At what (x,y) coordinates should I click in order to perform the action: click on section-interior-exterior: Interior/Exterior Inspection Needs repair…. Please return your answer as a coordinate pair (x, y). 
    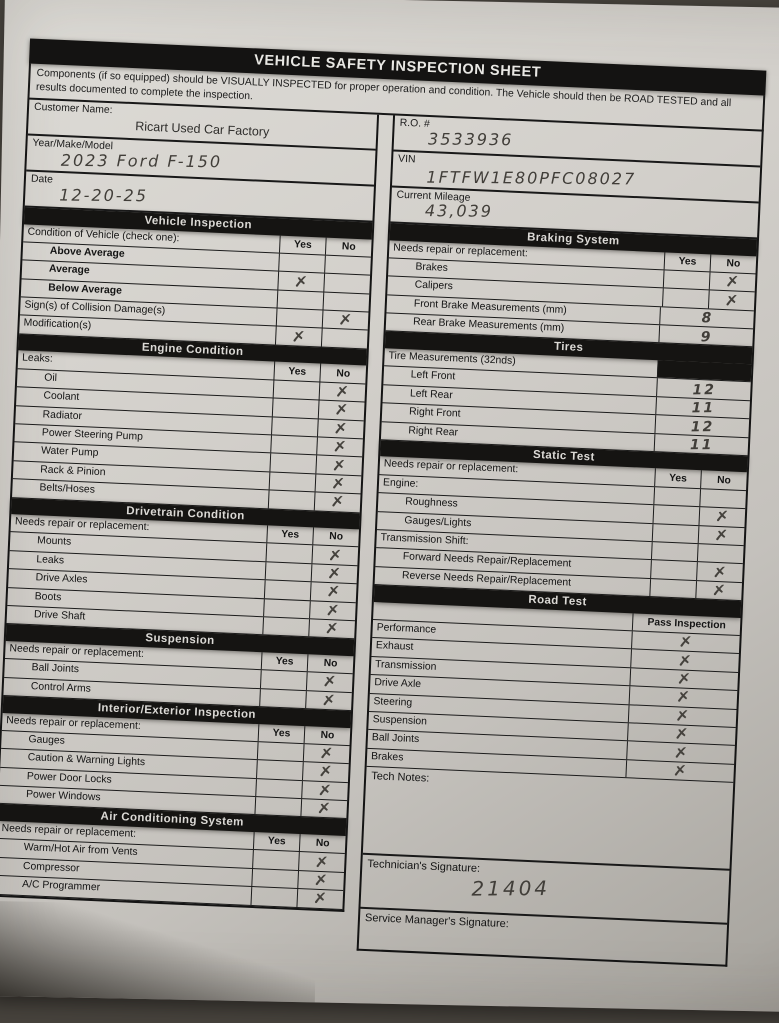
    Looking at the image, I should click on (176, 757).